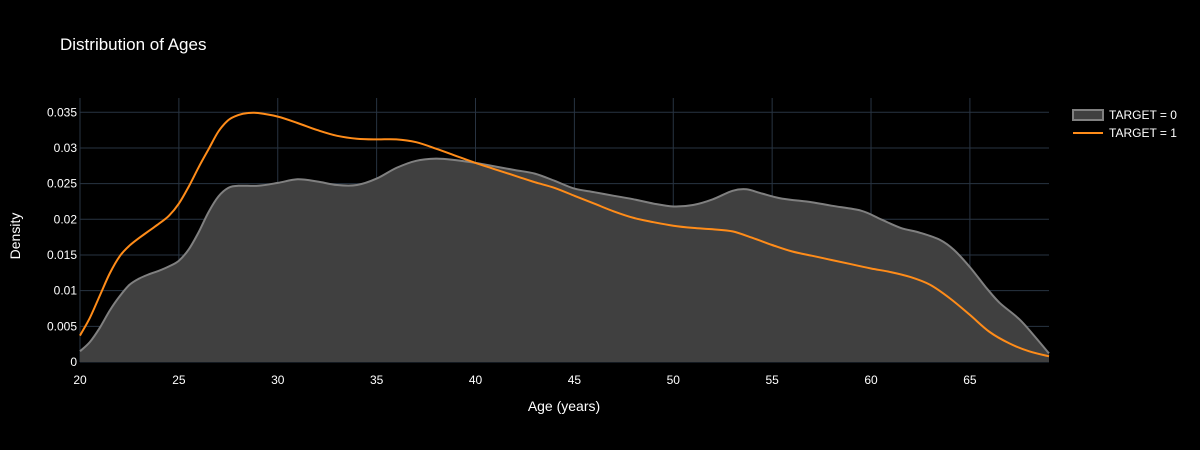 Image resolution: width=1200 pixels, height=450 pixels. Describe the element at coordinates (871, 380) in the screenshot. I see `x-tick-label: 60` at that location.